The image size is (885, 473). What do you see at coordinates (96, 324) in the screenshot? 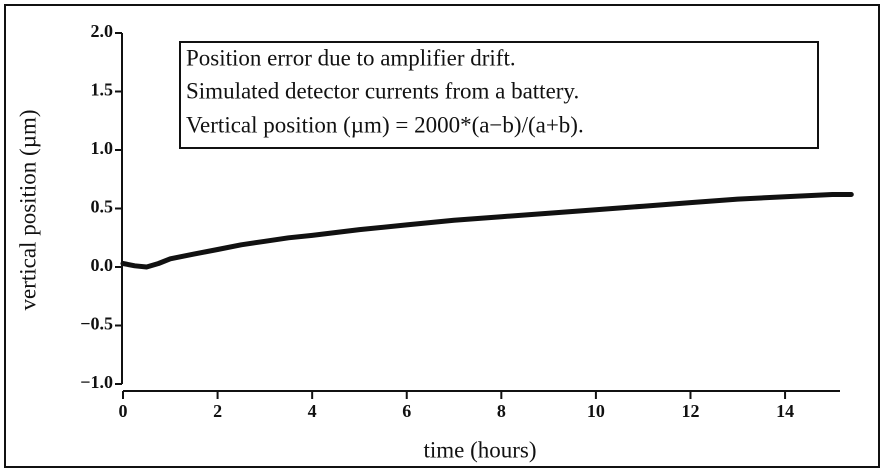
I see `y-tick-label: −0.5` at bounding box center [96, 324].